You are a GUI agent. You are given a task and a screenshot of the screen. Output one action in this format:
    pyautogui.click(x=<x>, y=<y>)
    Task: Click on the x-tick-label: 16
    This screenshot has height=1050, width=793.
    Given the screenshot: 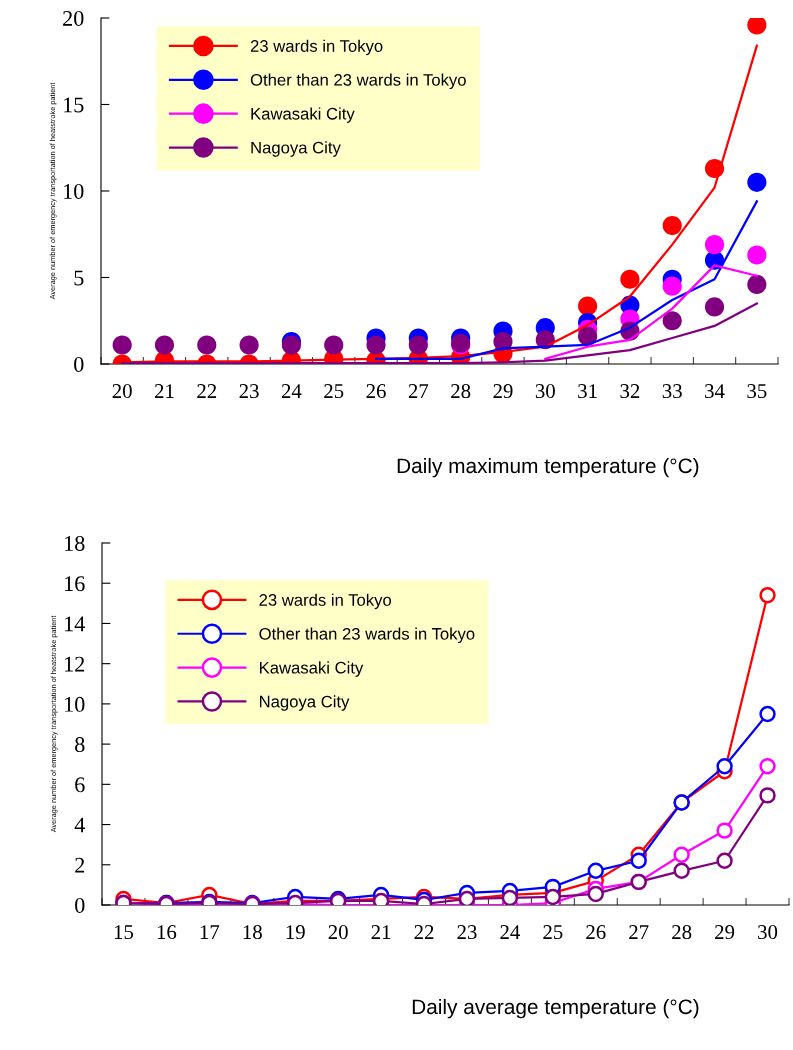 What is the action you would take?
    pyautogui.click(x=167, y=932)
    